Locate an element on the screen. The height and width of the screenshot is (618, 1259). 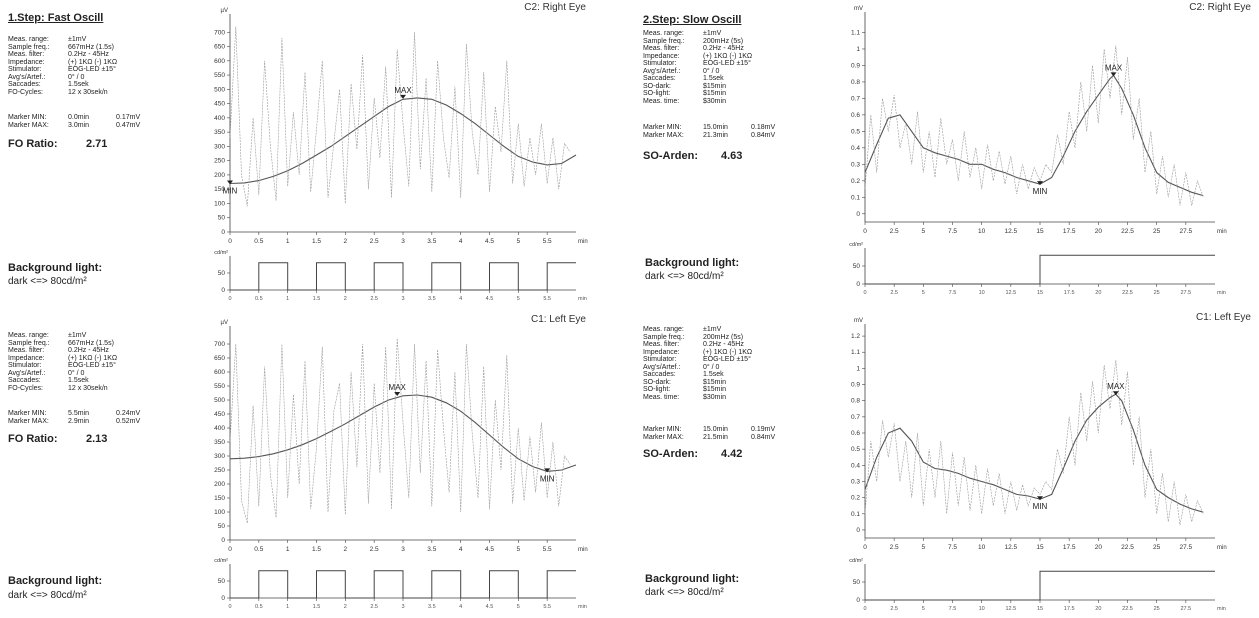
x-tick-label: 5 is located at coordinates (519, 241).